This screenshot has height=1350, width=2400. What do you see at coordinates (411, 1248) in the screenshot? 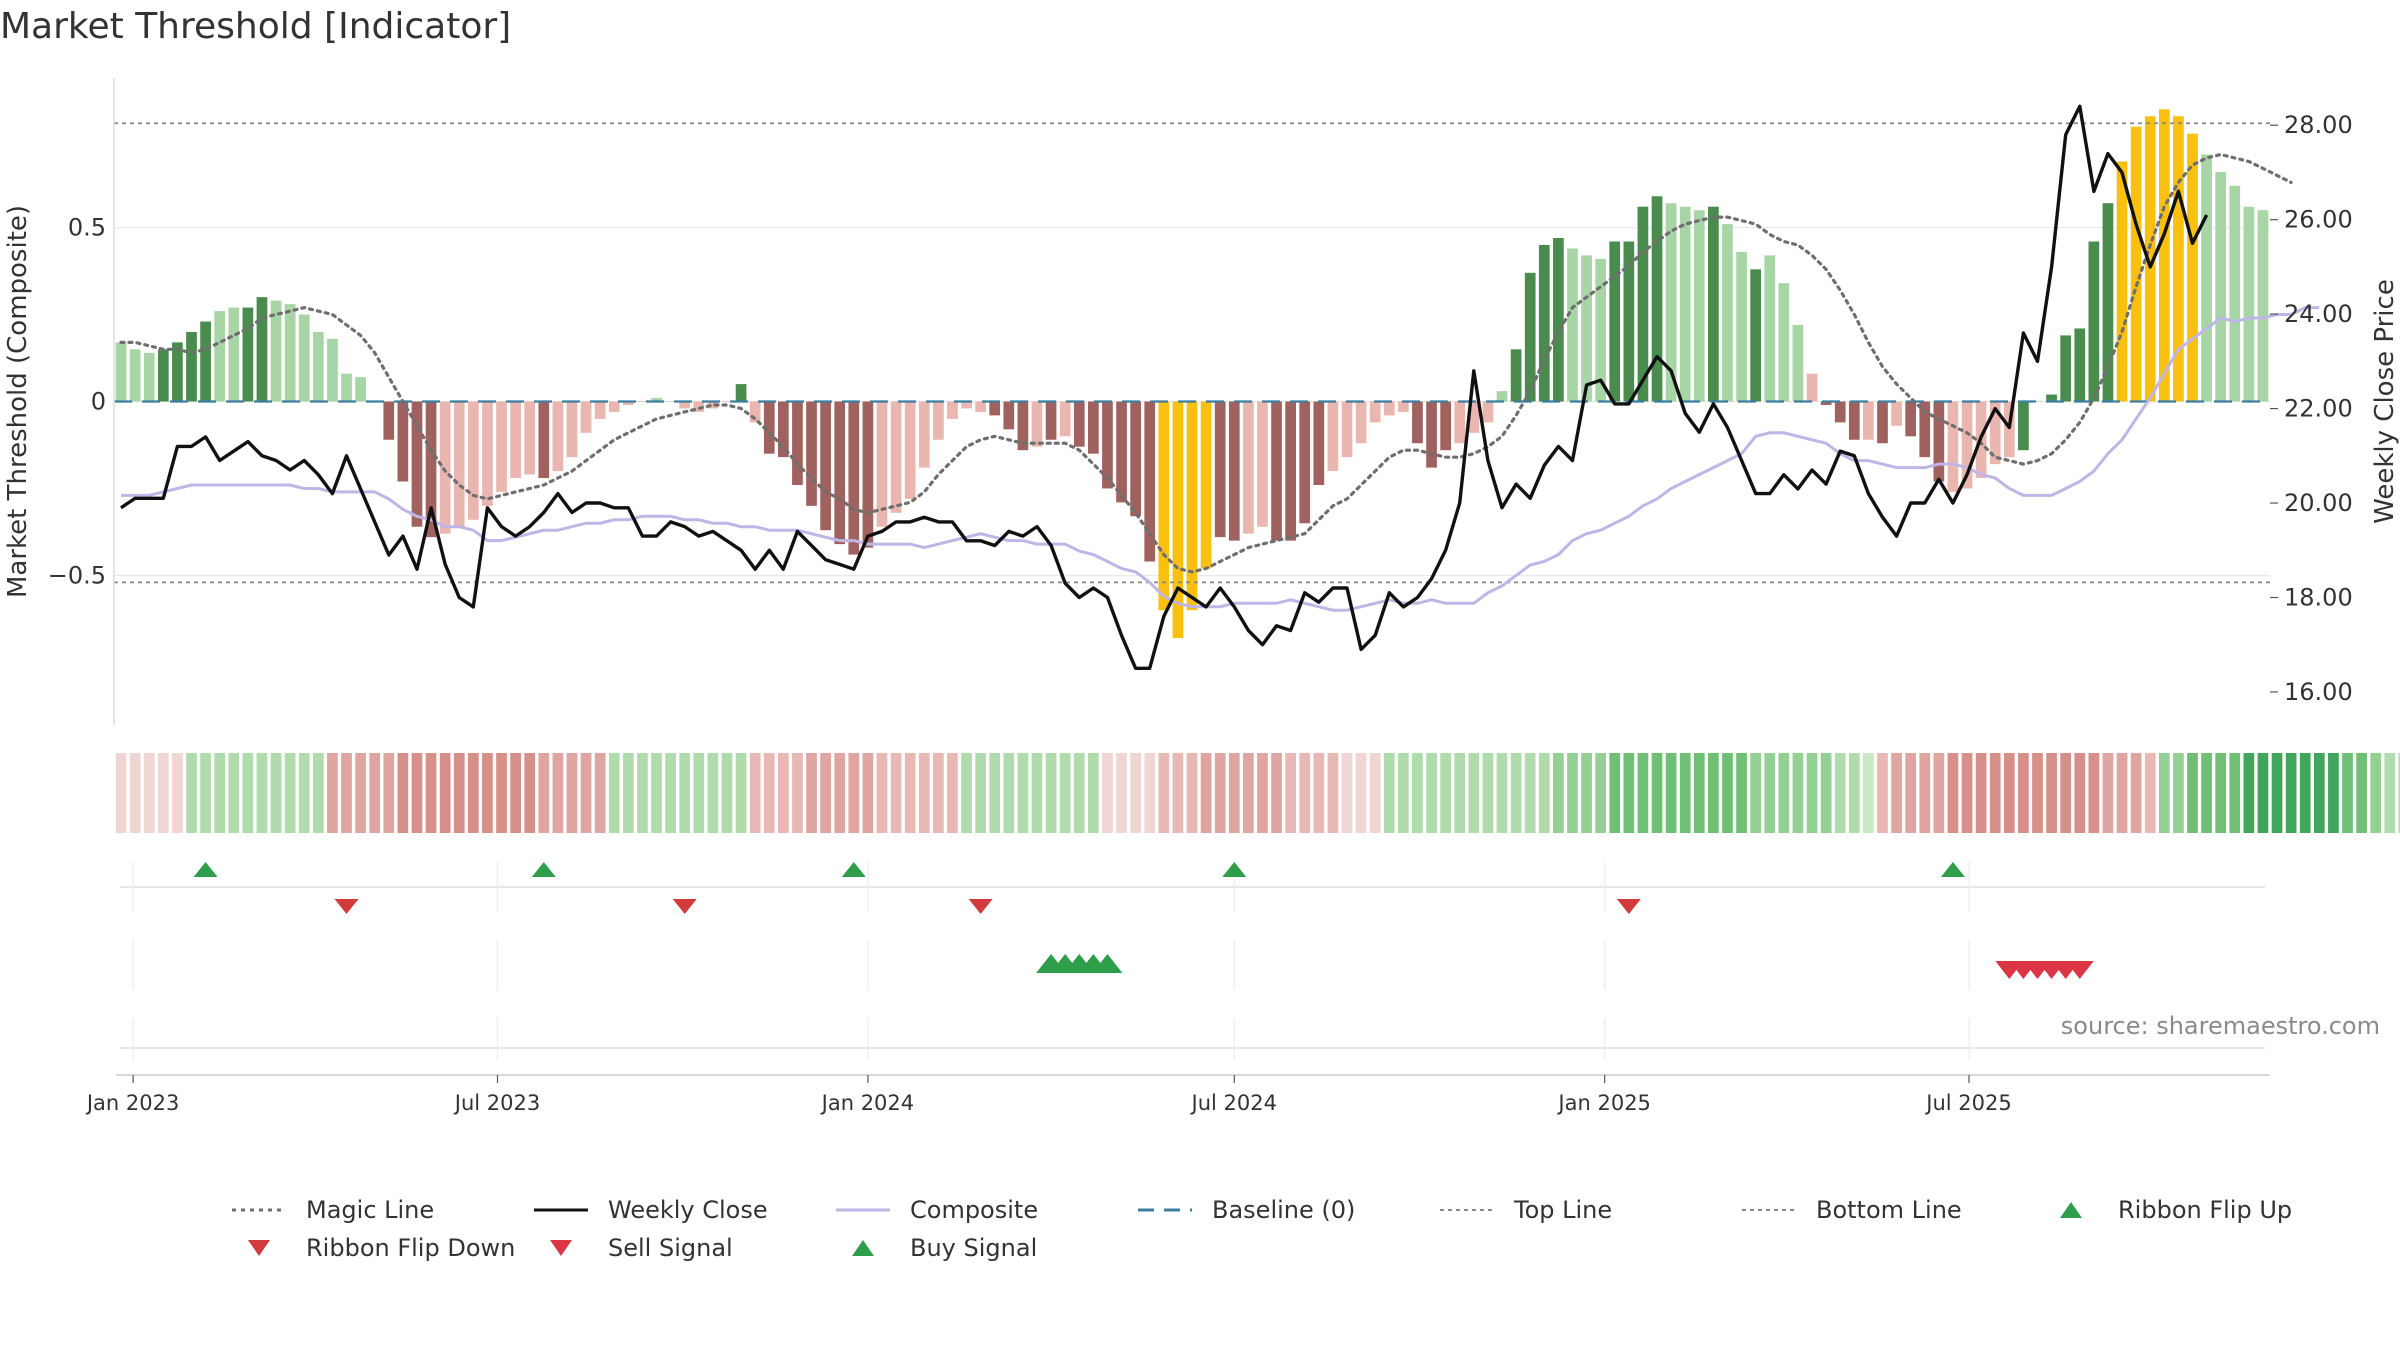
I see `legend-label: Ribbon Flip Down` at bounding box center [411, 1248].